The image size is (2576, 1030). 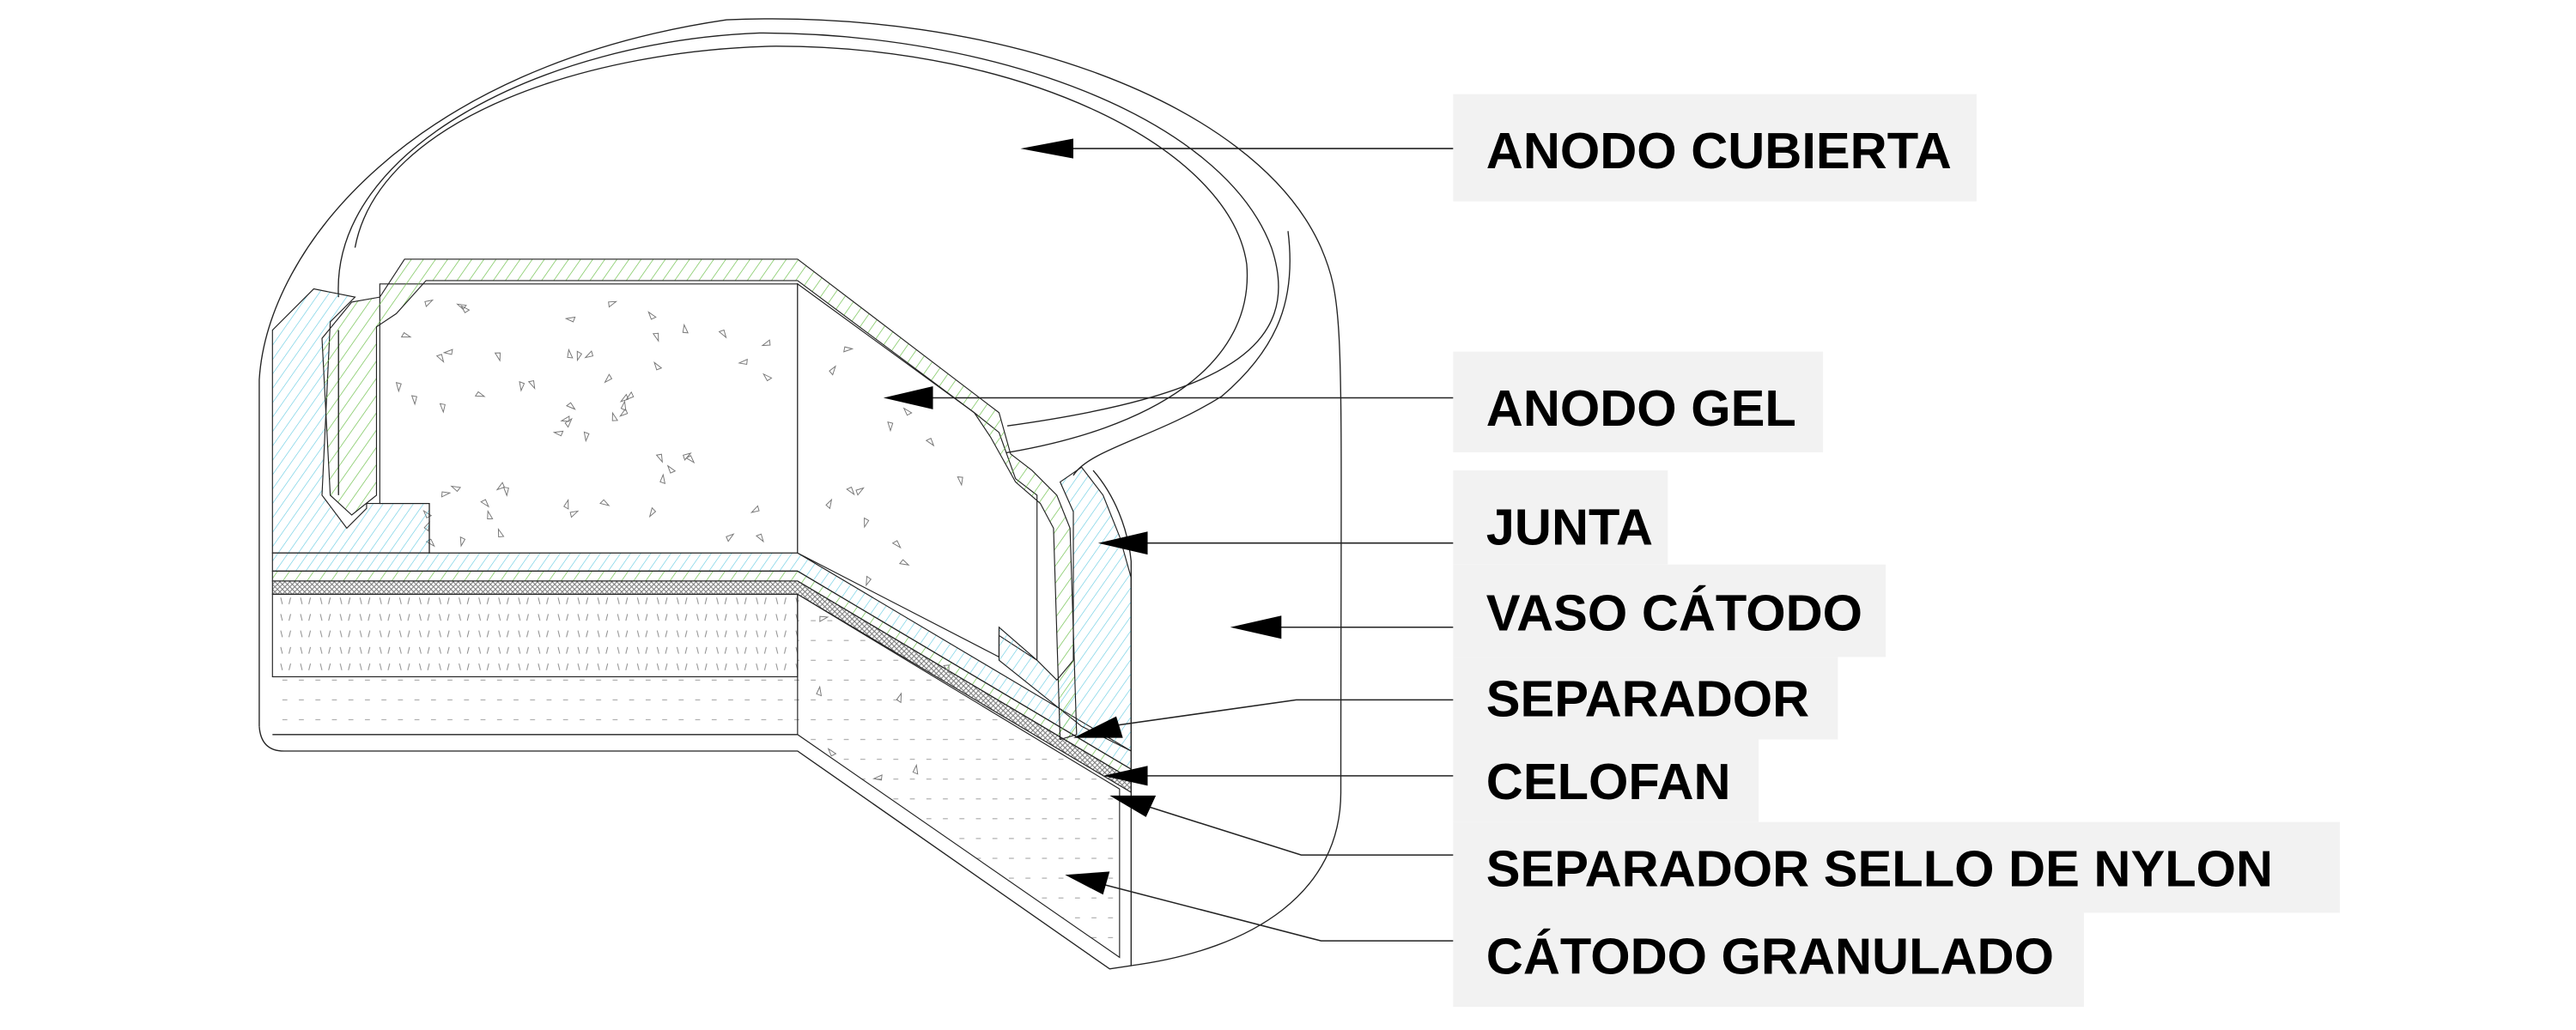 I want to click on label-junta: JUNTA, so click(x=1382, y=517).